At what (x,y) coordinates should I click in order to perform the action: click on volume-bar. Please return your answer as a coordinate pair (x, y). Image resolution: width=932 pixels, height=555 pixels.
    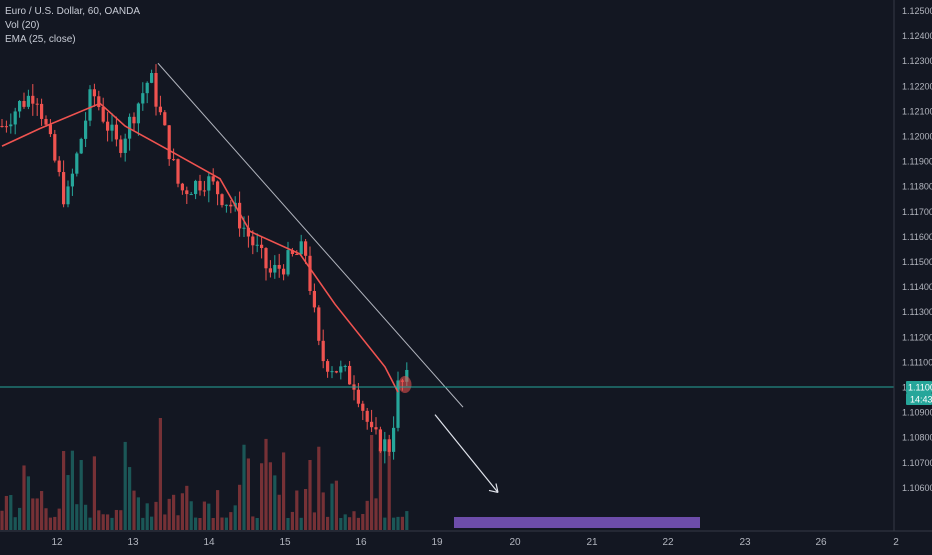
    Looking at the image, I should click on (226, 523).